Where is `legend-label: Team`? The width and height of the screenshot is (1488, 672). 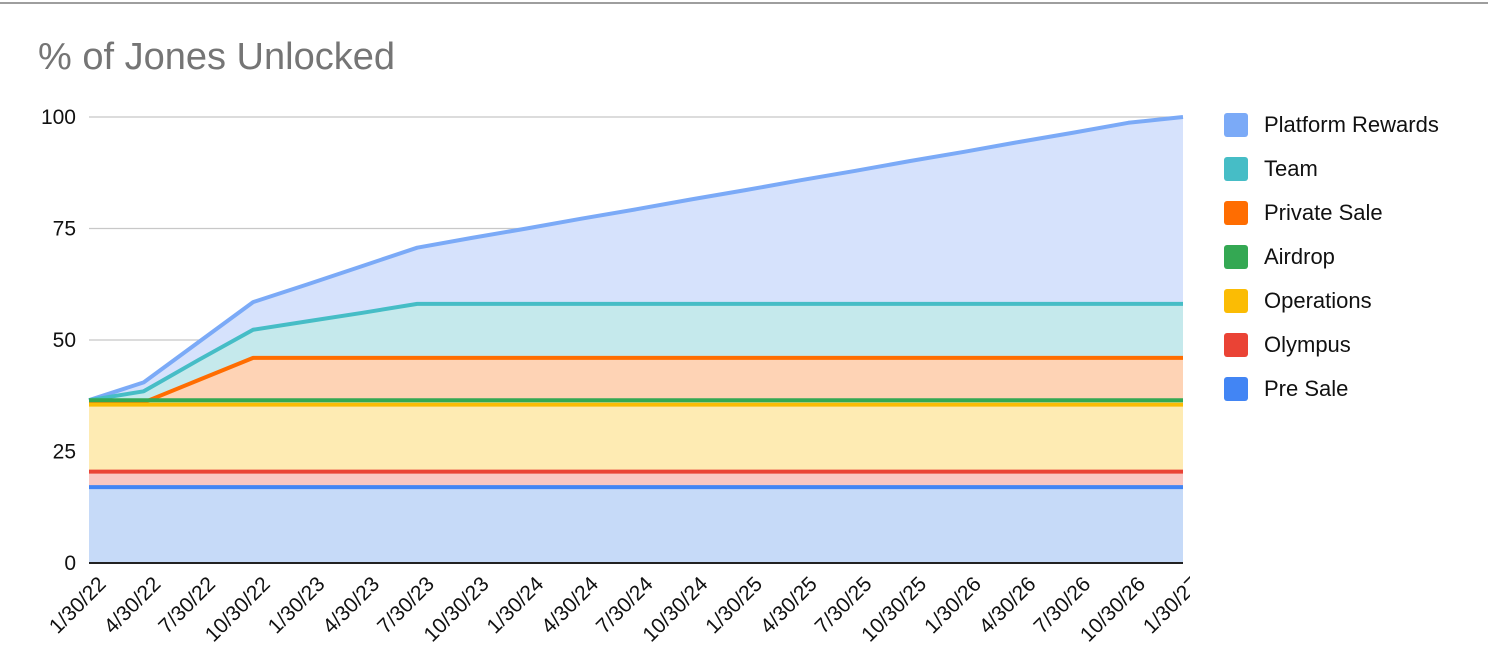 legend-label: Team is located at coordinates (1291, 168).